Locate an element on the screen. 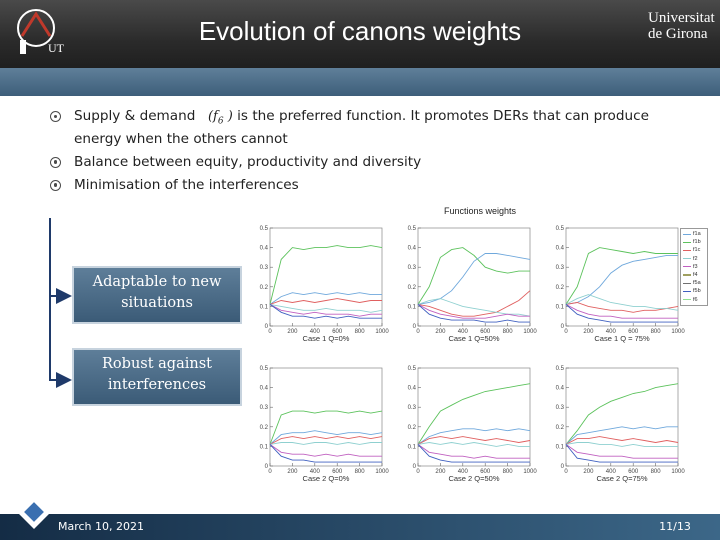 The image size is (720, 540). logo-right: Universitat de Girona is located at coordinates (681, 26).